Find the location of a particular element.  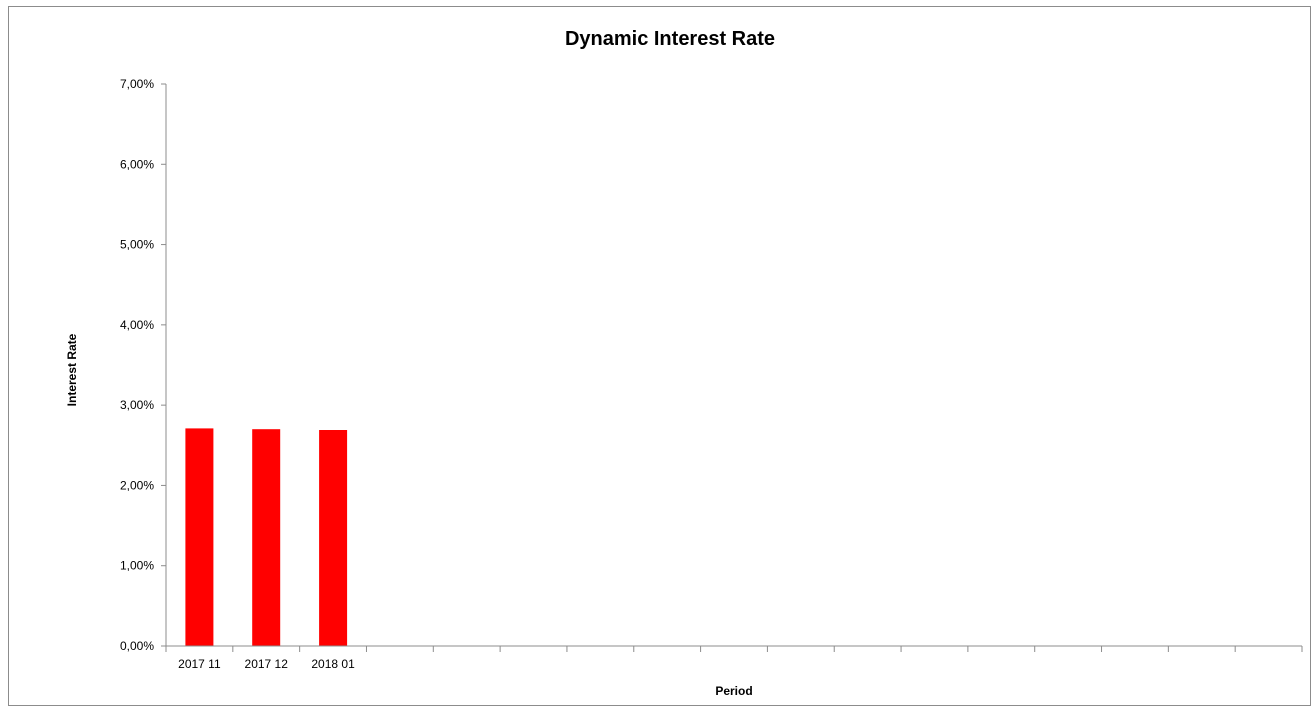

y-tick-label: 7,00% is located at coordinates (137, 84).